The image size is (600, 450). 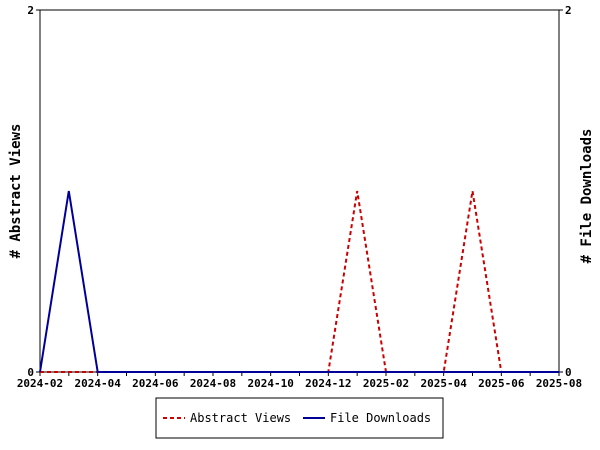 What do you see at coordinates (501, 383) in the screenshot?
I see `x-tick-label: 2025-06` at bounding box center [501, 383].